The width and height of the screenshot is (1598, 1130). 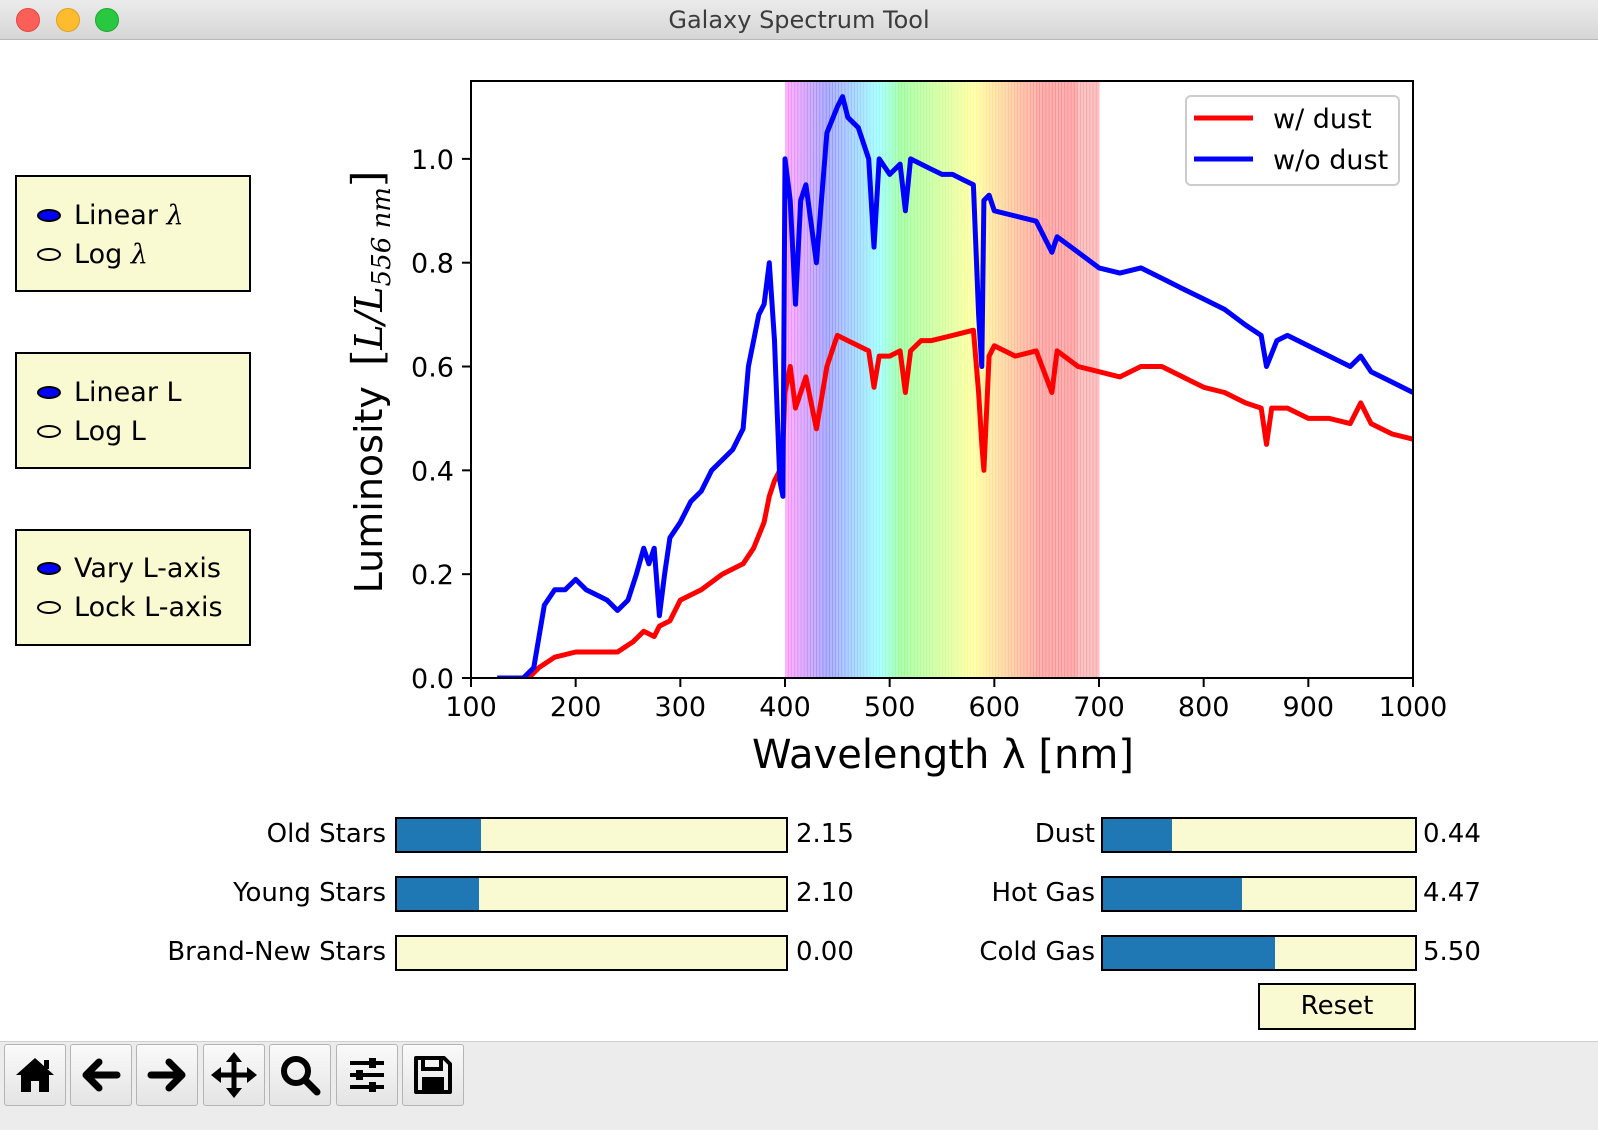 I want to click on back-button, so click(x=101, y=1075).